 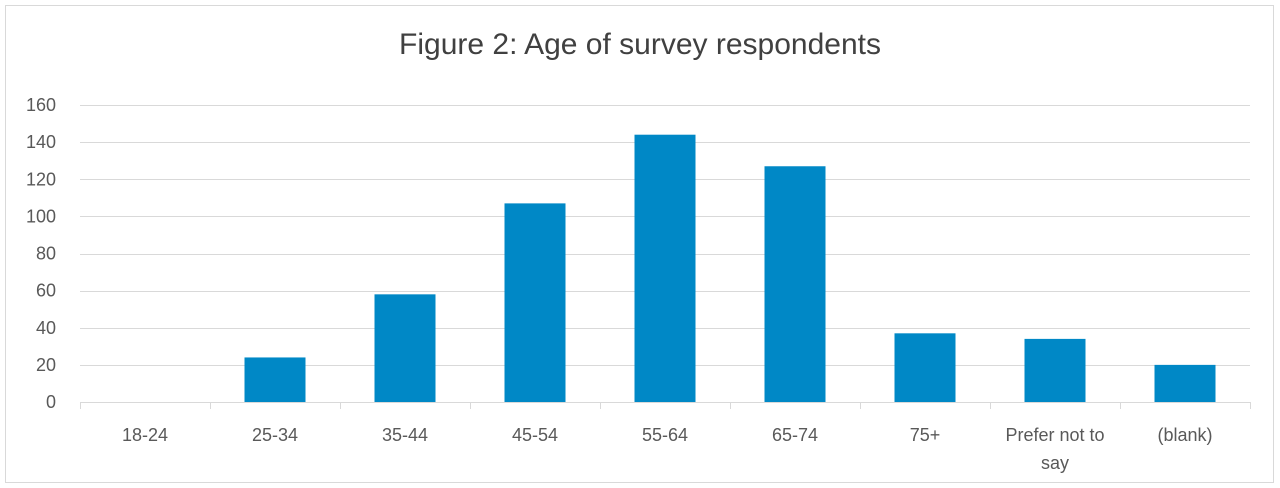 What do you see at coordinates (46, 254) in the screenshot?
I see `y-tick-label: 80` at bounding box center [46, 254].